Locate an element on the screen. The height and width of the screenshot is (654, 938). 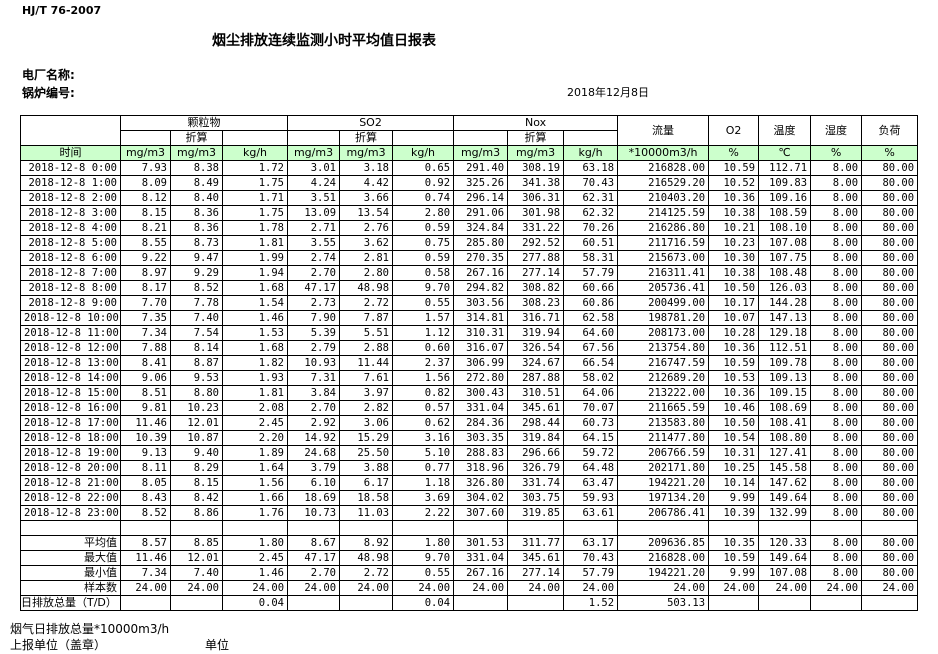
value-cell: 0.65 is located at coordinates (423, 168).